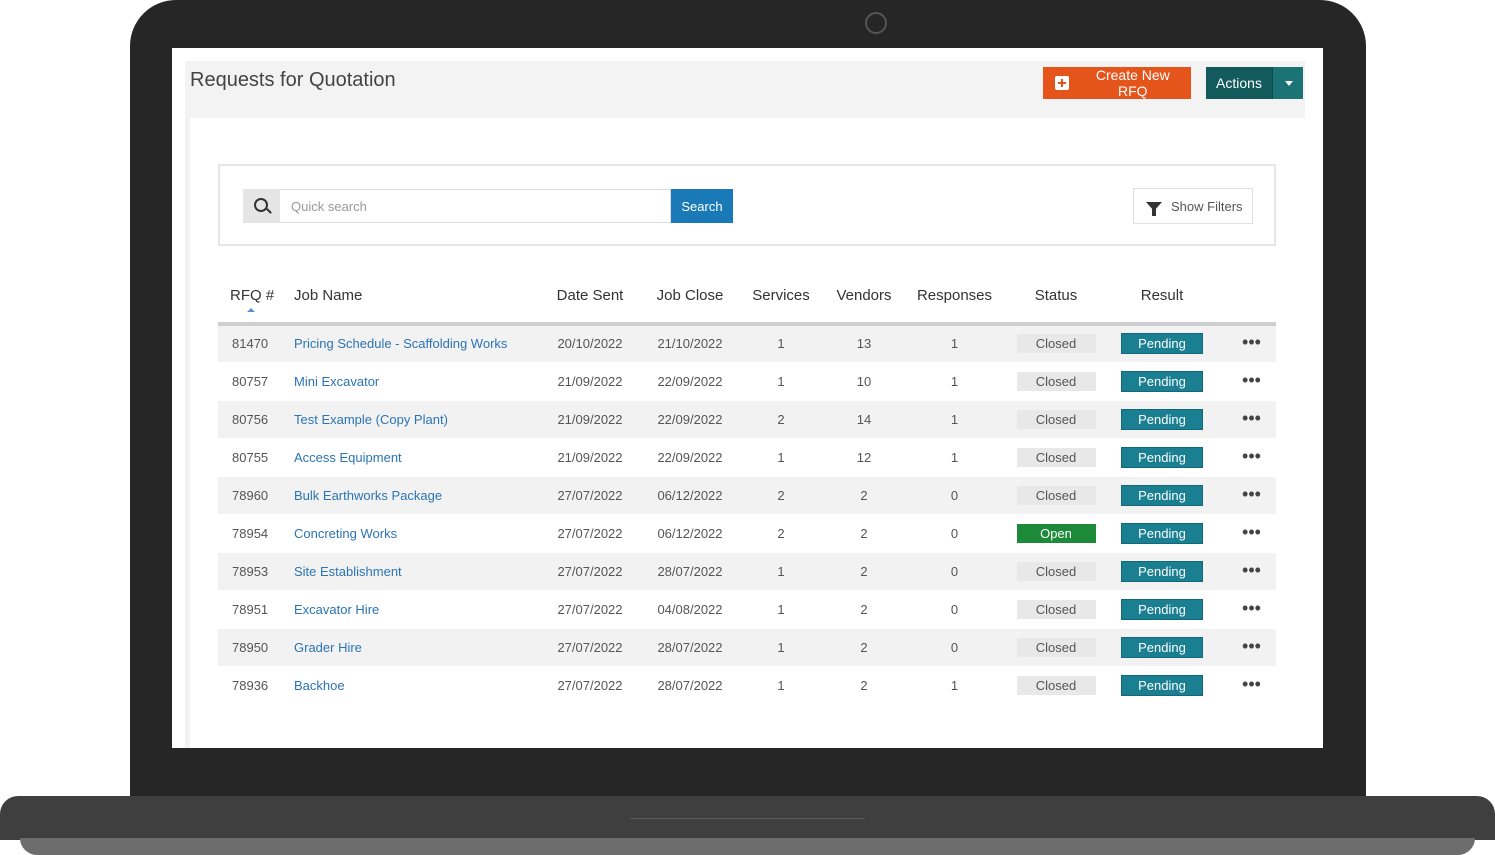  Describe the element at coordinates (1062, 83) in the screenshot. I see `plus-icon` at that location.